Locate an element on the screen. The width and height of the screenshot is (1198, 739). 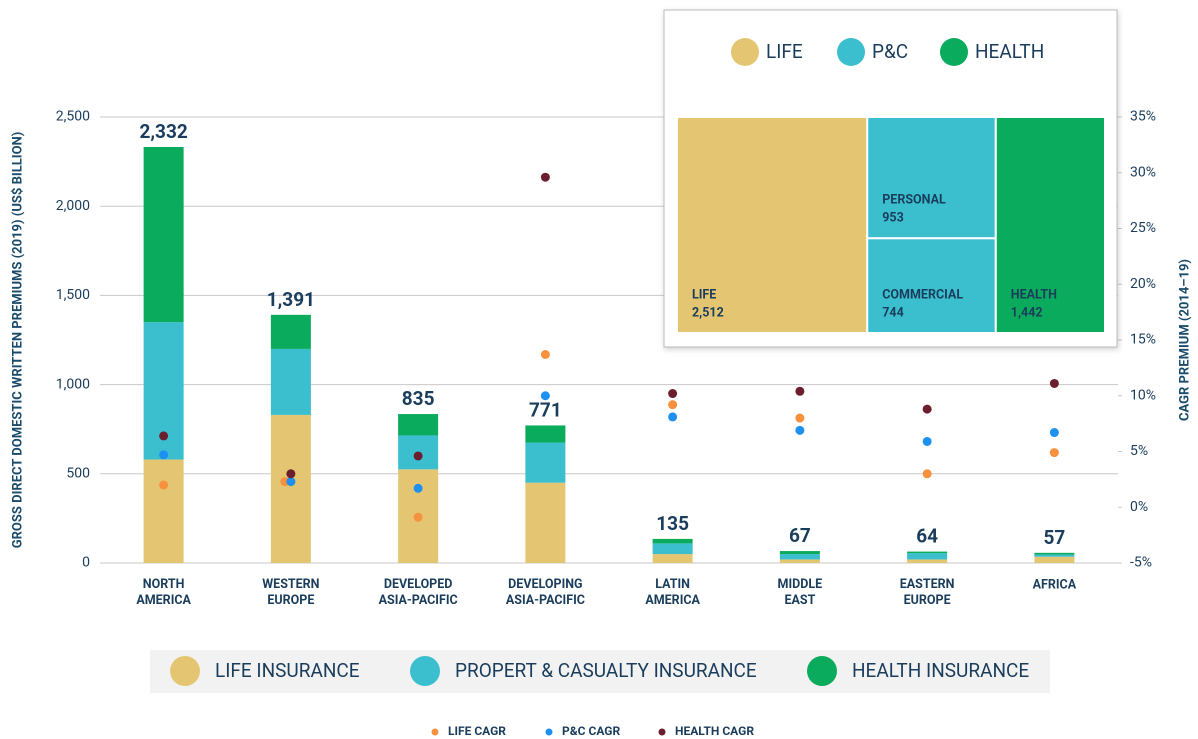
legend-label: LIFE INSURANCE is located at coordinates (287, 670).